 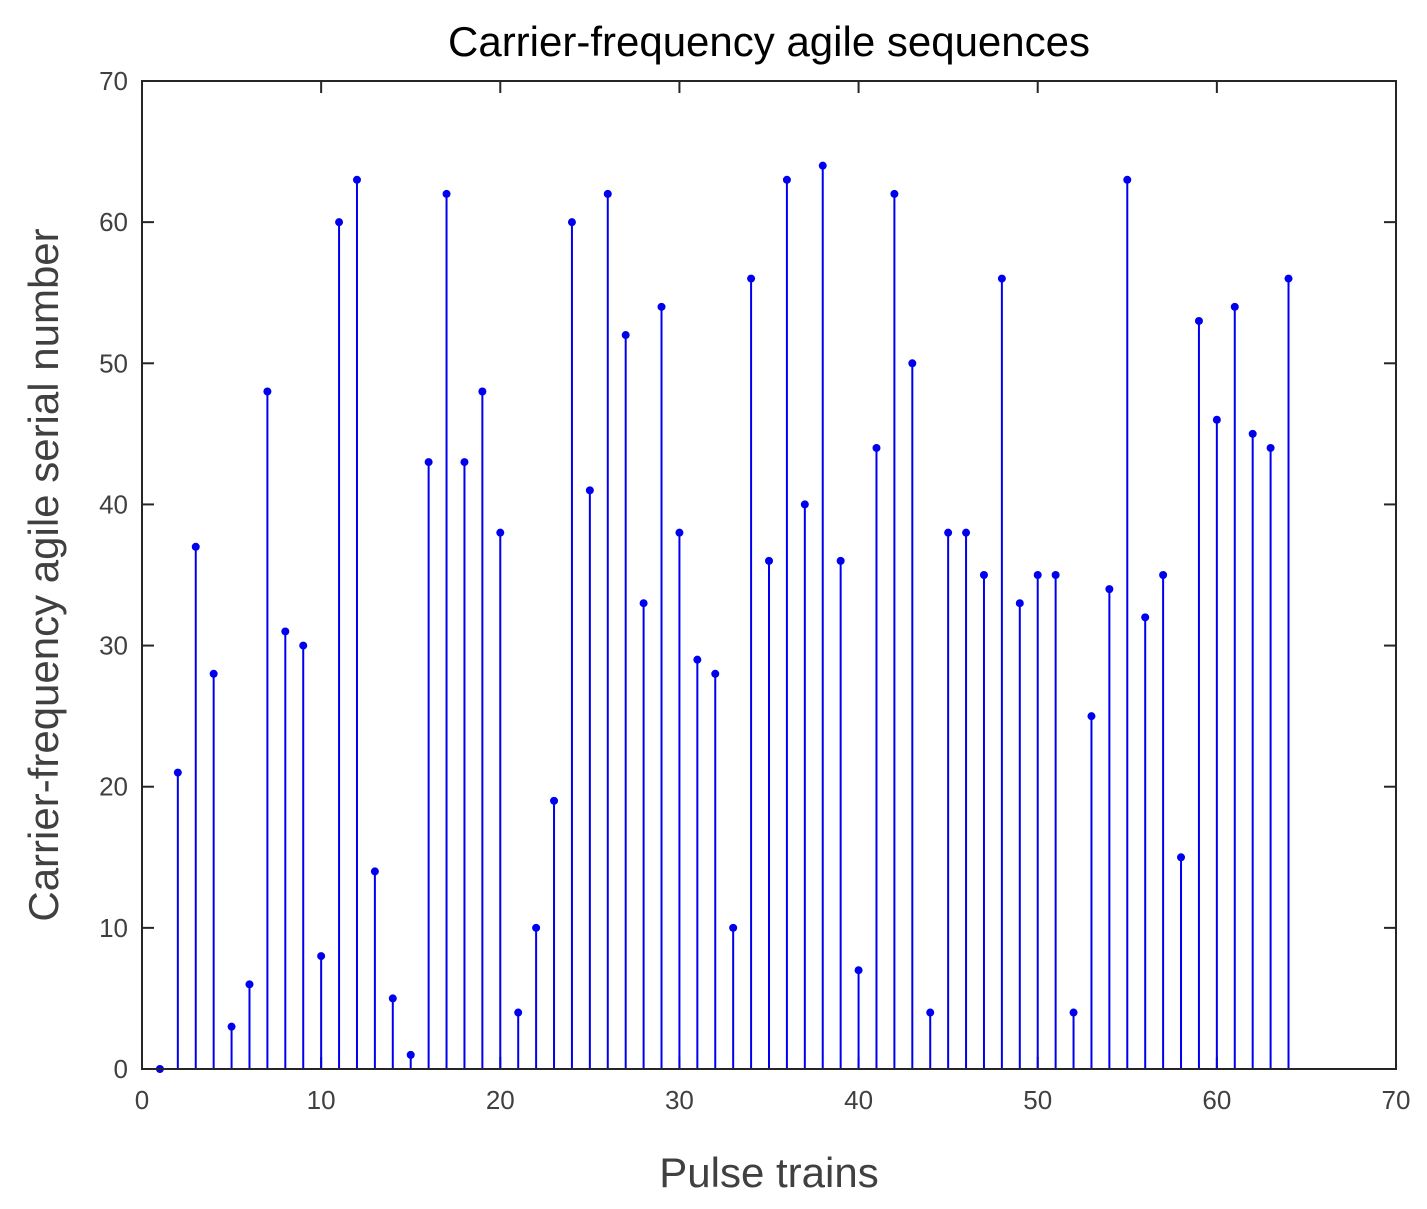 I want to click on x-tick-label: 50, so click(x=1037, y=1100).